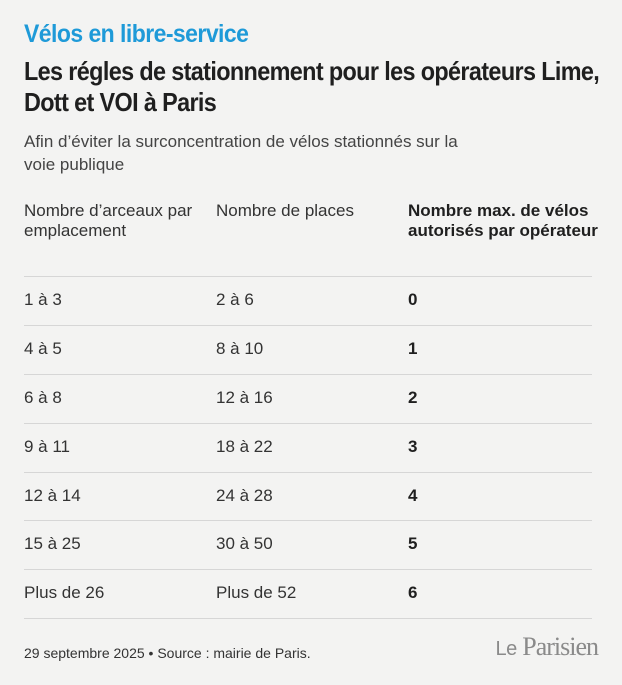 The height and width of the screenshot is (685, 622). What do you see at coordinates (560, 646) in the screenshot?
I see `logo-name: Parisien` at bounding box center [560, 646].